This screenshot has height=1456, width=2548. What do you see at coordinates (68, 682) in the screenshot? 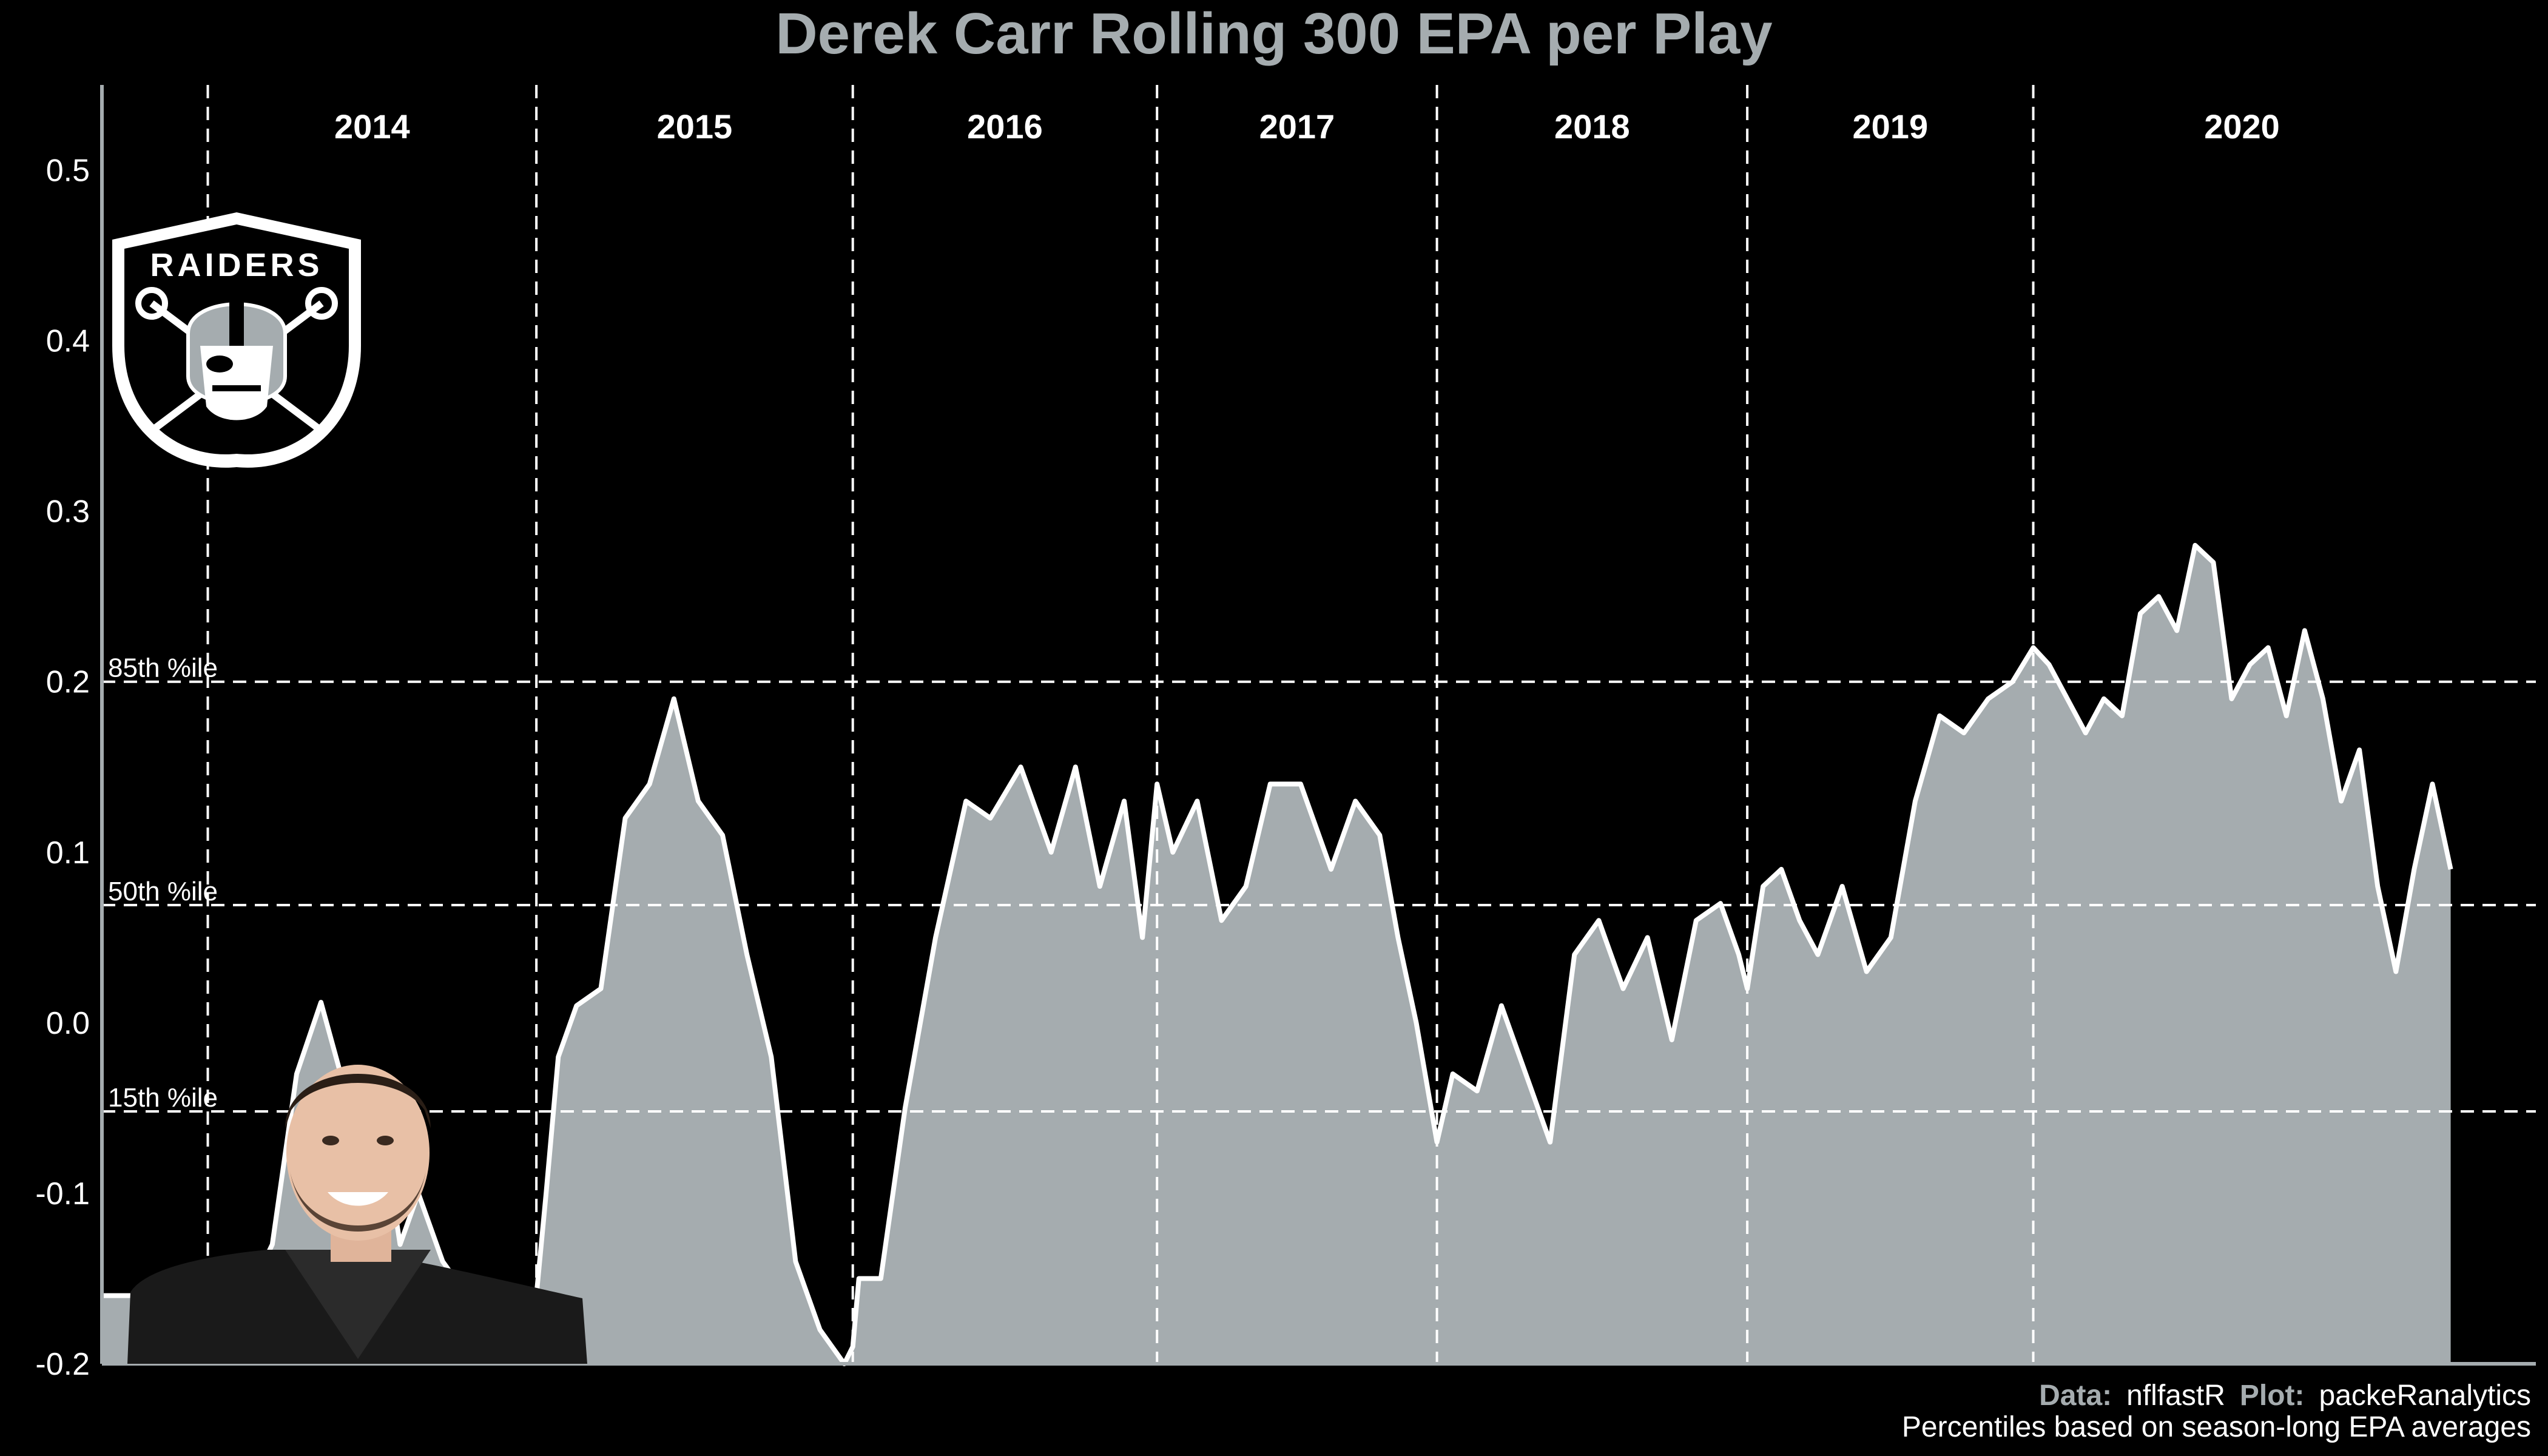
I see `y-tick-label: 0.2` at bounding box center [68, 682].